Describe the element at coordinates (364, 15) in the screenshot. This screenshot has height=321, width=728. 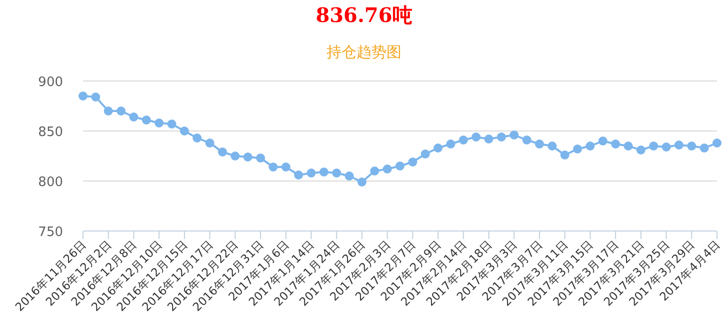
I see `chart-title: 836.76吨` at that location.